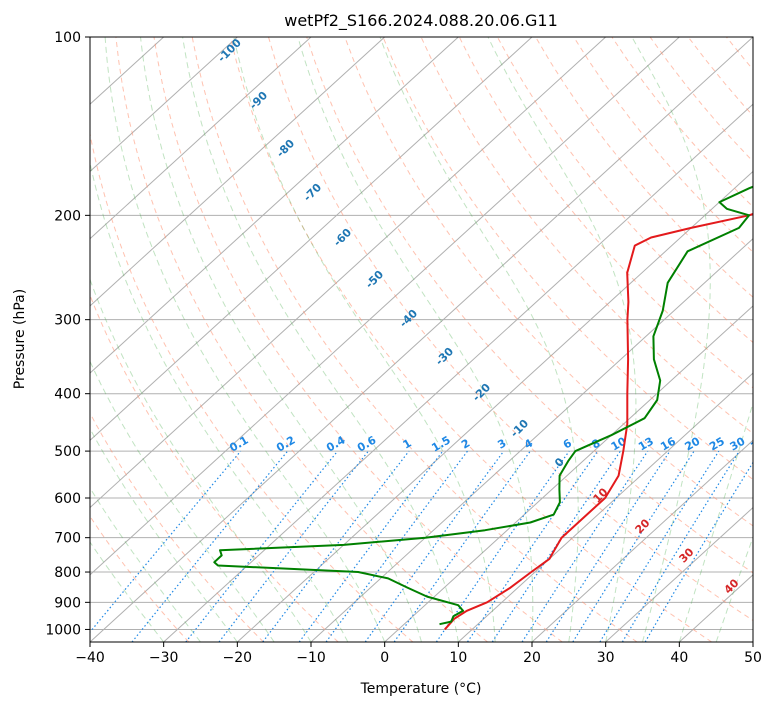 Image resolution: width=775 pixels, height=708 pixels. What do you see at coordinates (67, 395) in the screenshot?
I see `y-tick-label: 400` at bounding box center [67, 395].